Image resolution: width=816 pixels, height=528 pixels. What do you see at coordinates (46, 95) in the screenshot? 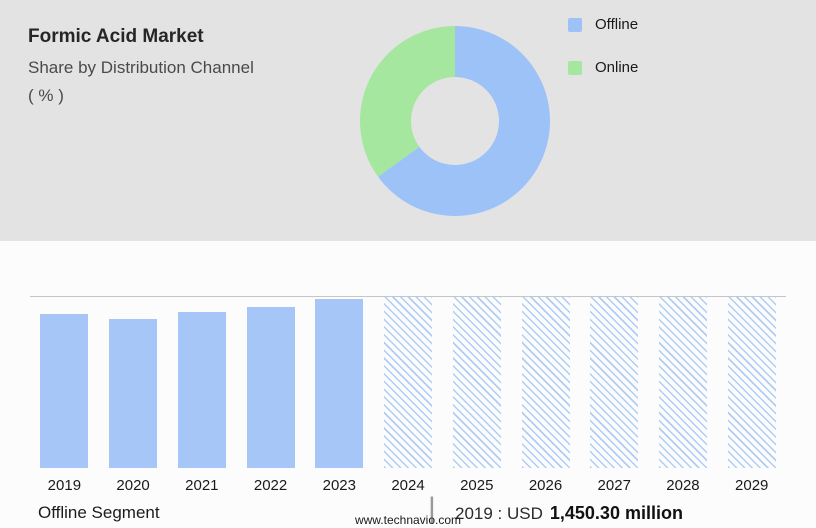
I see `unit-label: ( % )` at bounding box center [46, 95].